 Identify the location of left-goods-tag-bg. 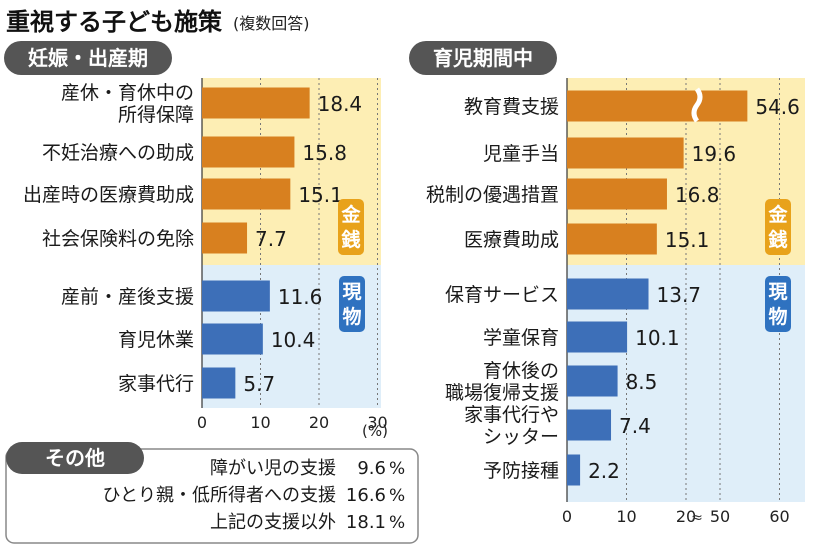
(352, 304).